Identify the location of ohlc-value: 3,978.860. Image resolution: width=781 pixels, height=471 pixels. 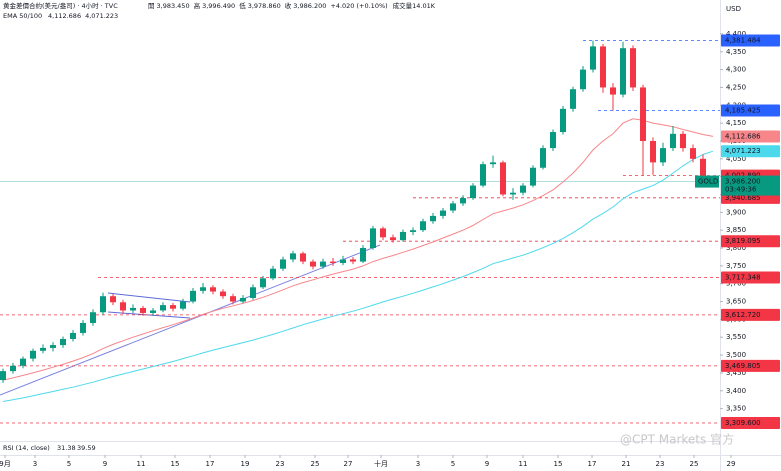
(264, 6).